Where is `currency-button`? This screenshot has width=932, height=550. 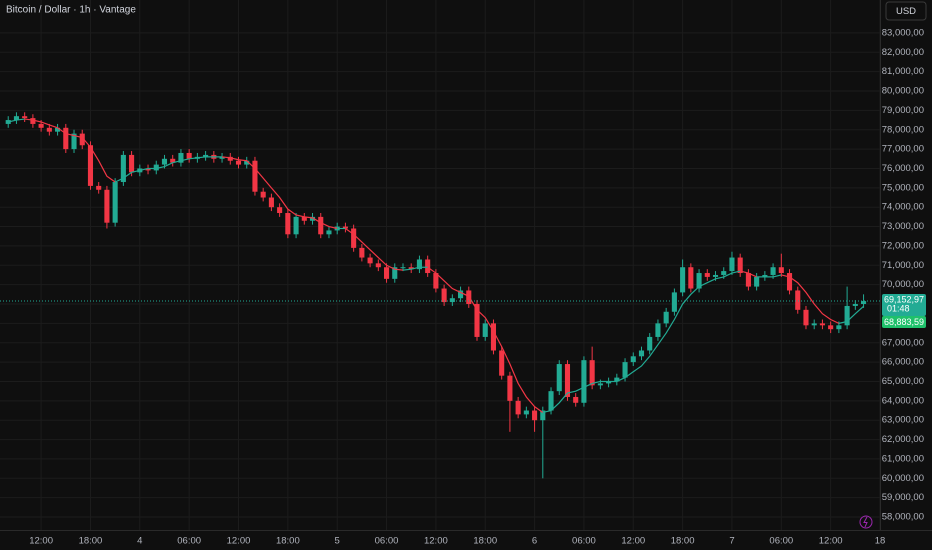
currency-button is located at coordinates (906, 11).